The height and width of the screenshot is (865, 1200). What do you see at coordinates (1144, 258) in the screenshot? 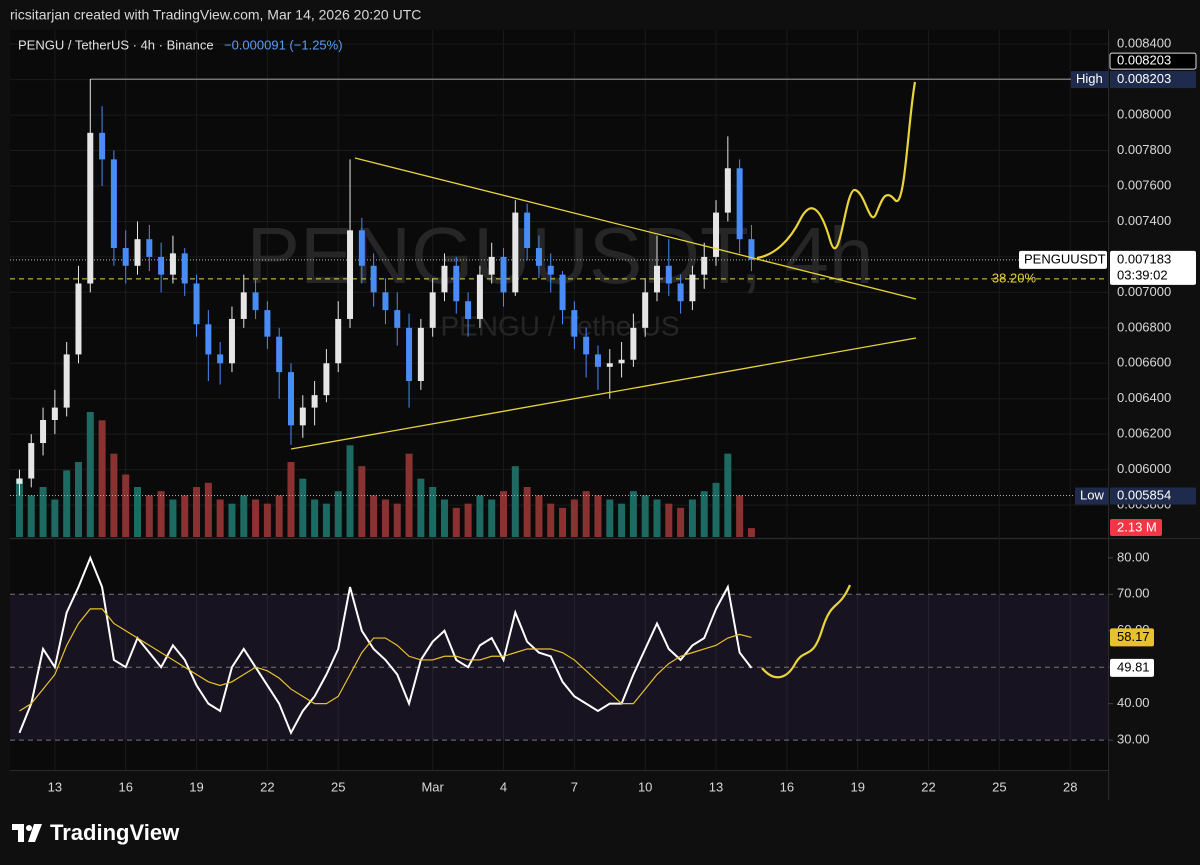
I see `last-price: 0.007183` at bounding box center [1144, 258].